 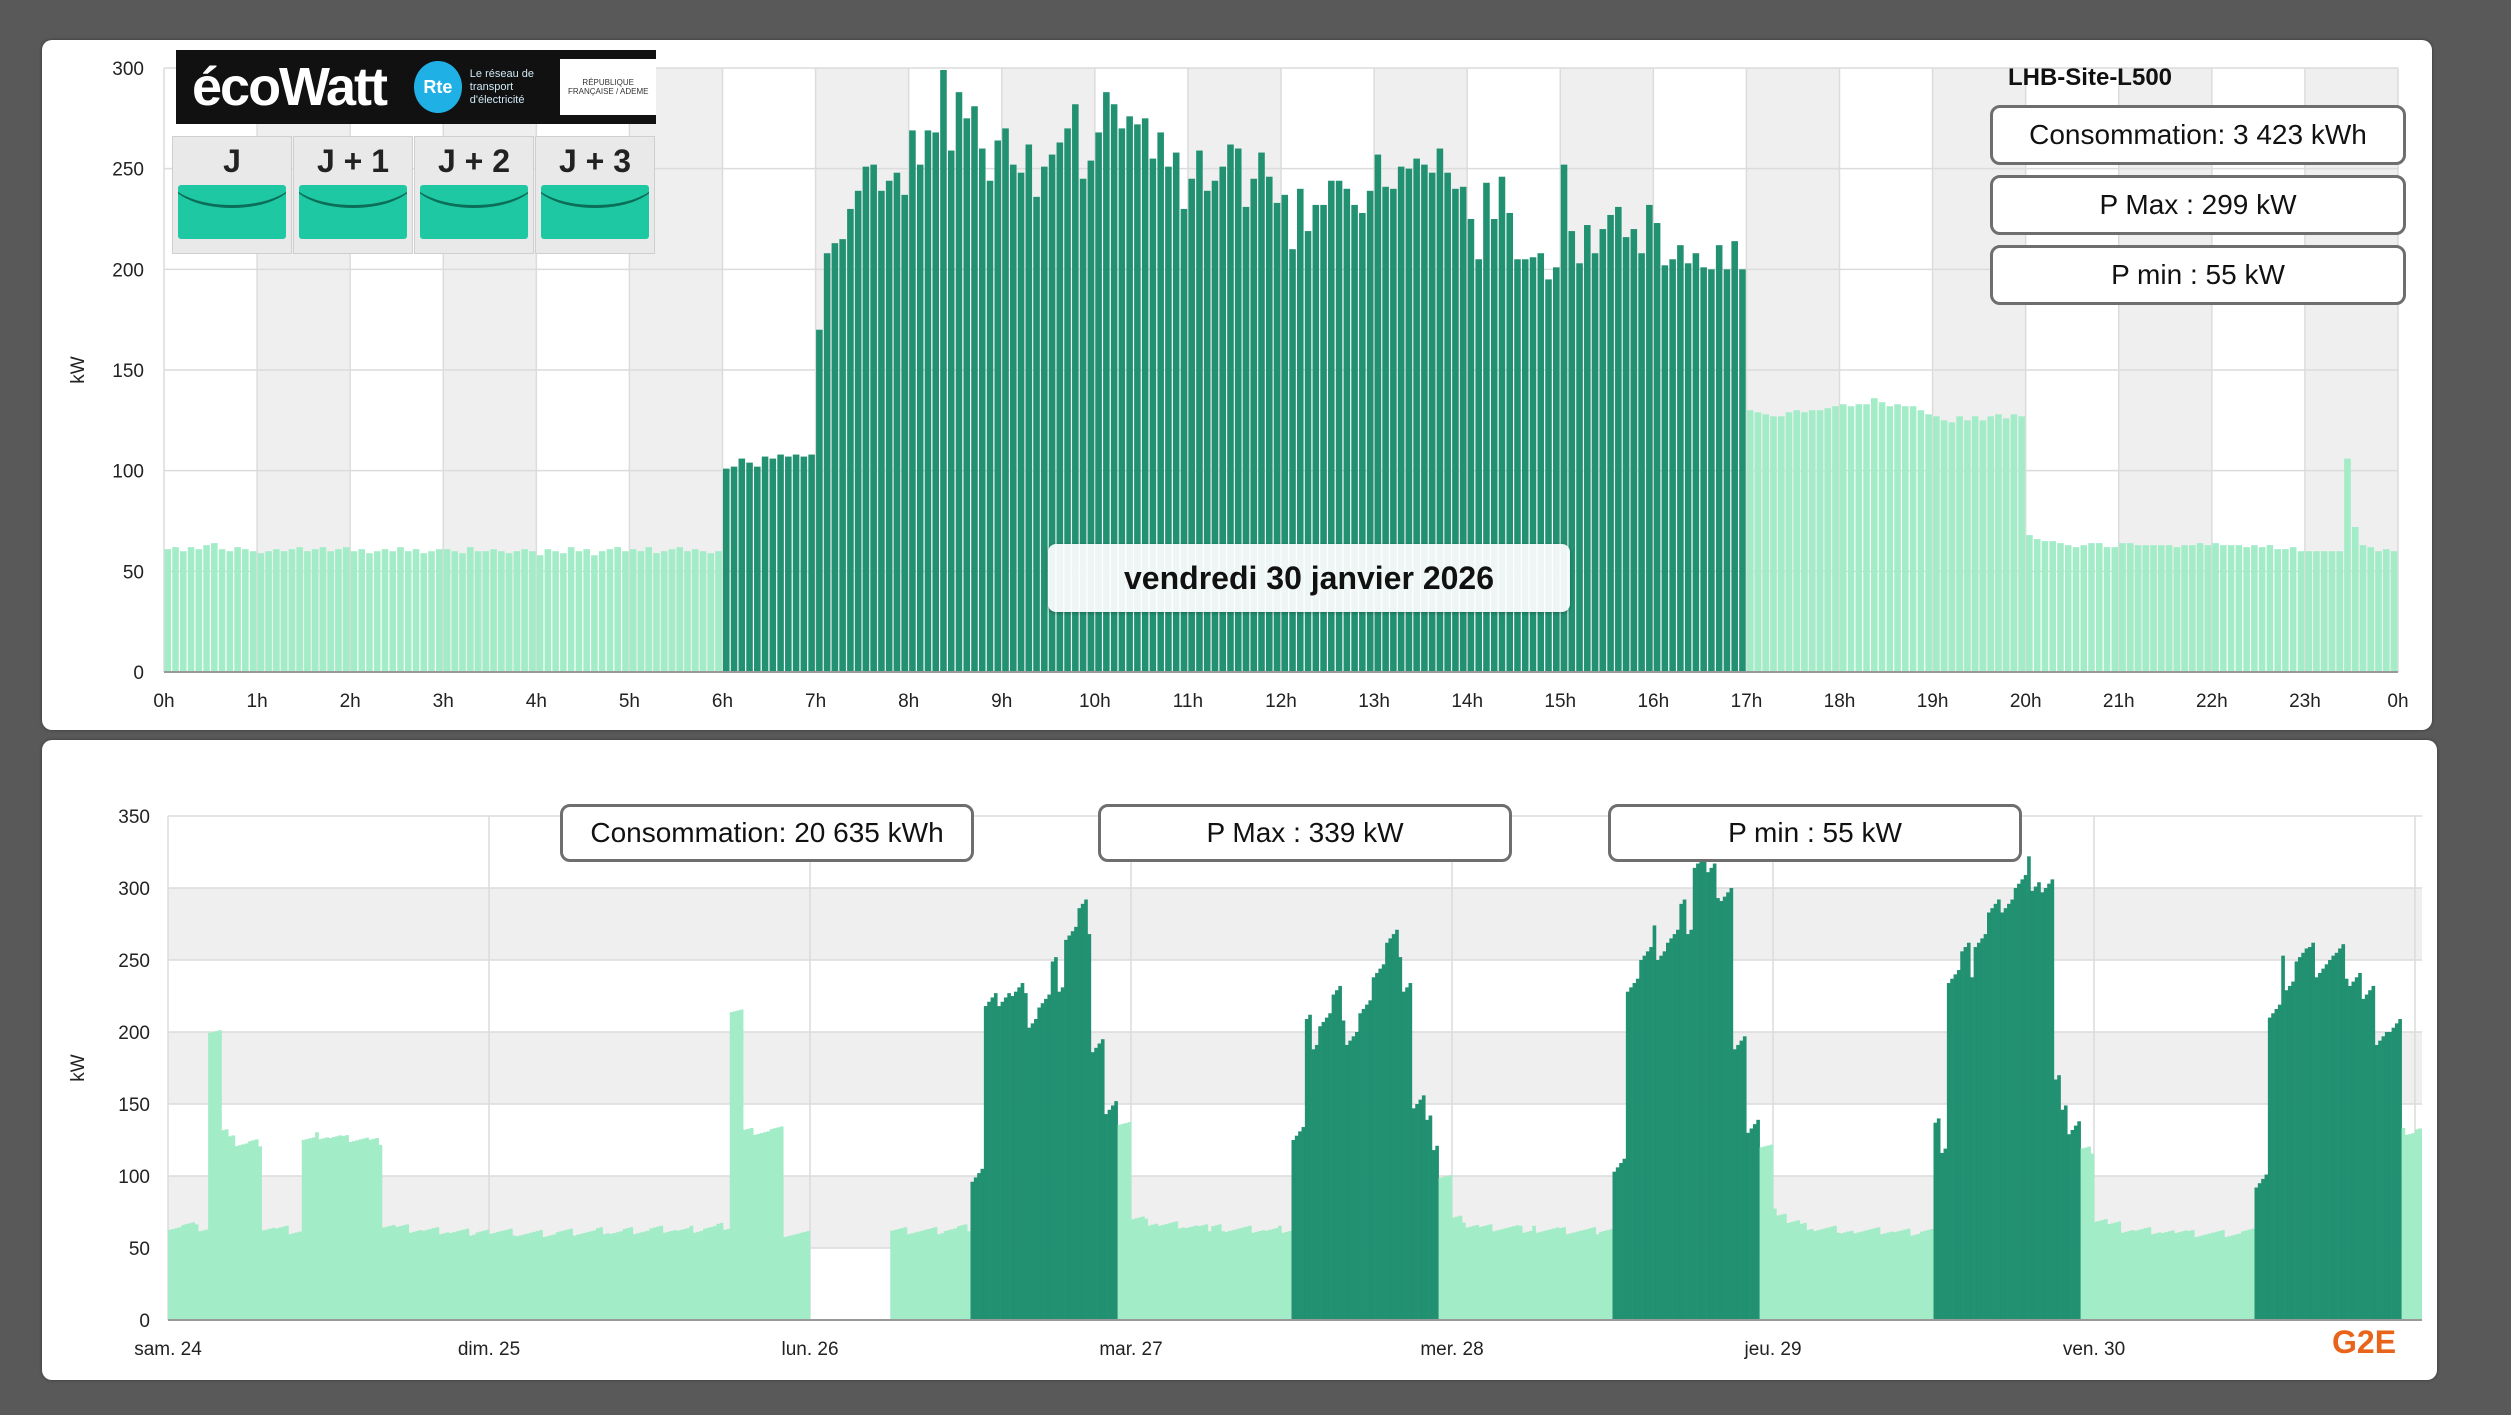 I want to click on y-tick-label: 100, so click(x=128, y=472).